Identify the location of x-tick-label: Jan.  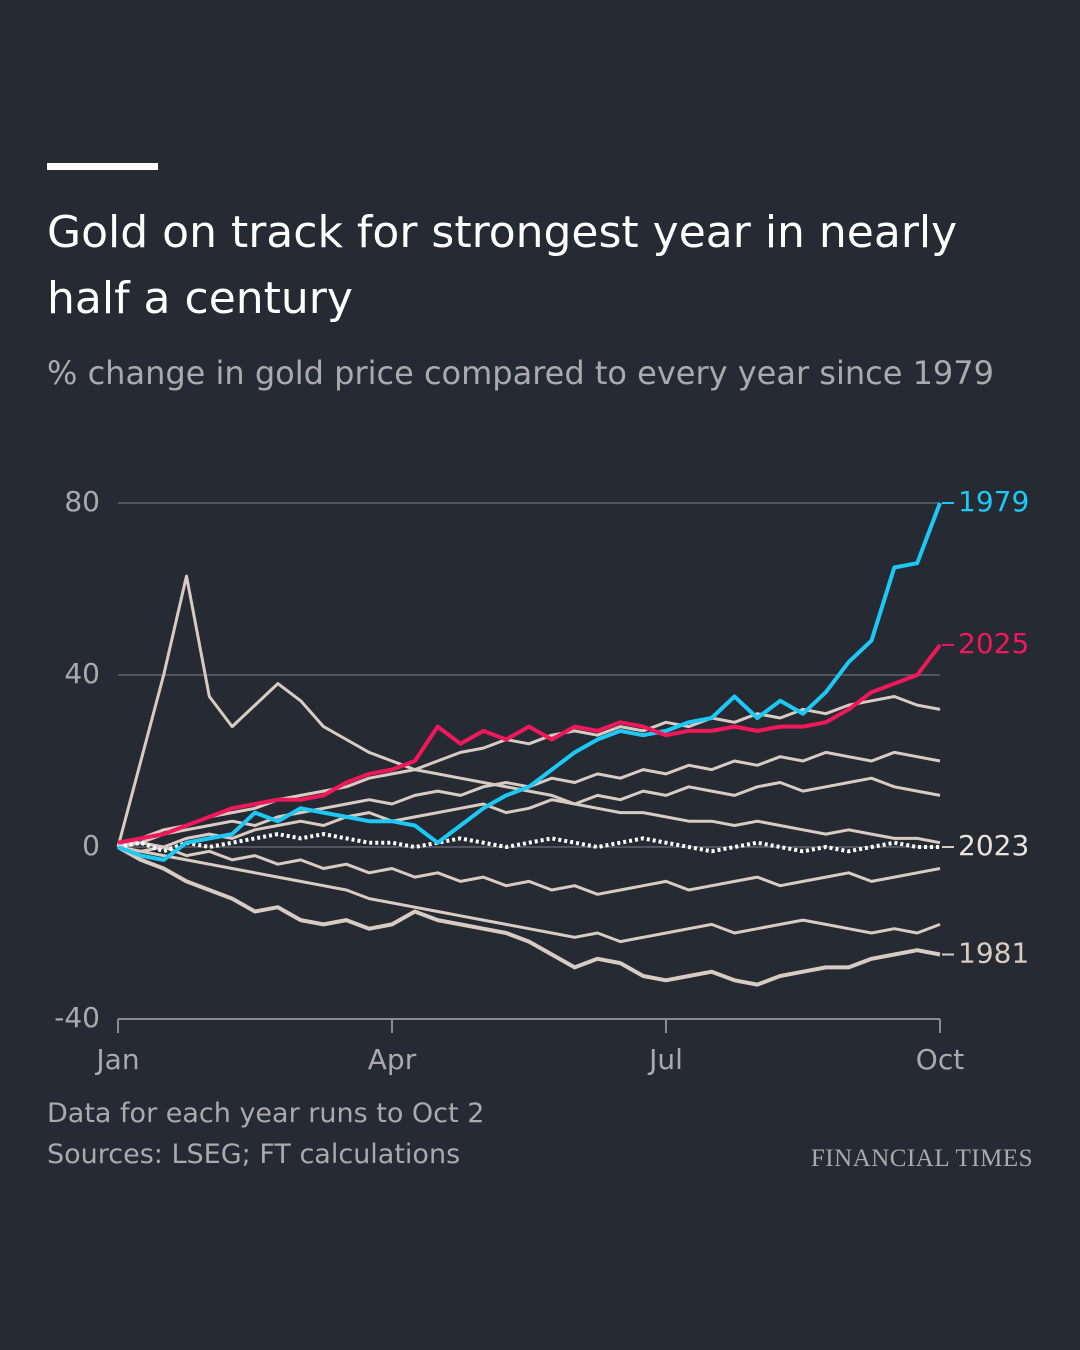
(116, 1059).